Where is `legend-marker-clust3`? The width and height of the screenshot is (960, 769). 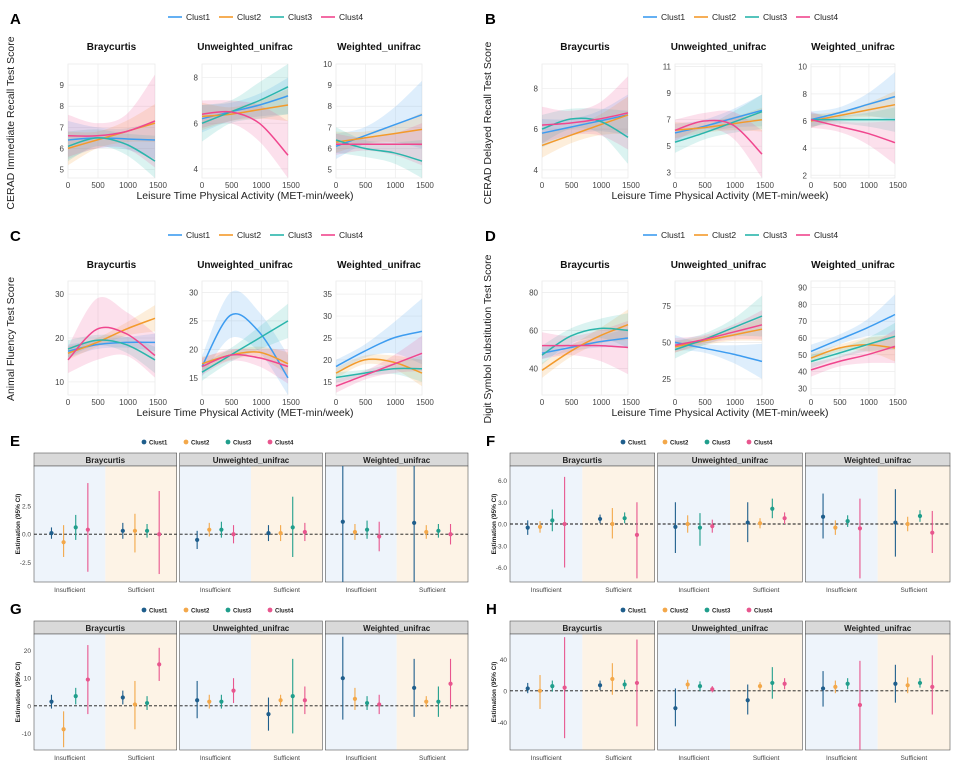
legend-marker-clust3 is located at coordinates (707, 610).